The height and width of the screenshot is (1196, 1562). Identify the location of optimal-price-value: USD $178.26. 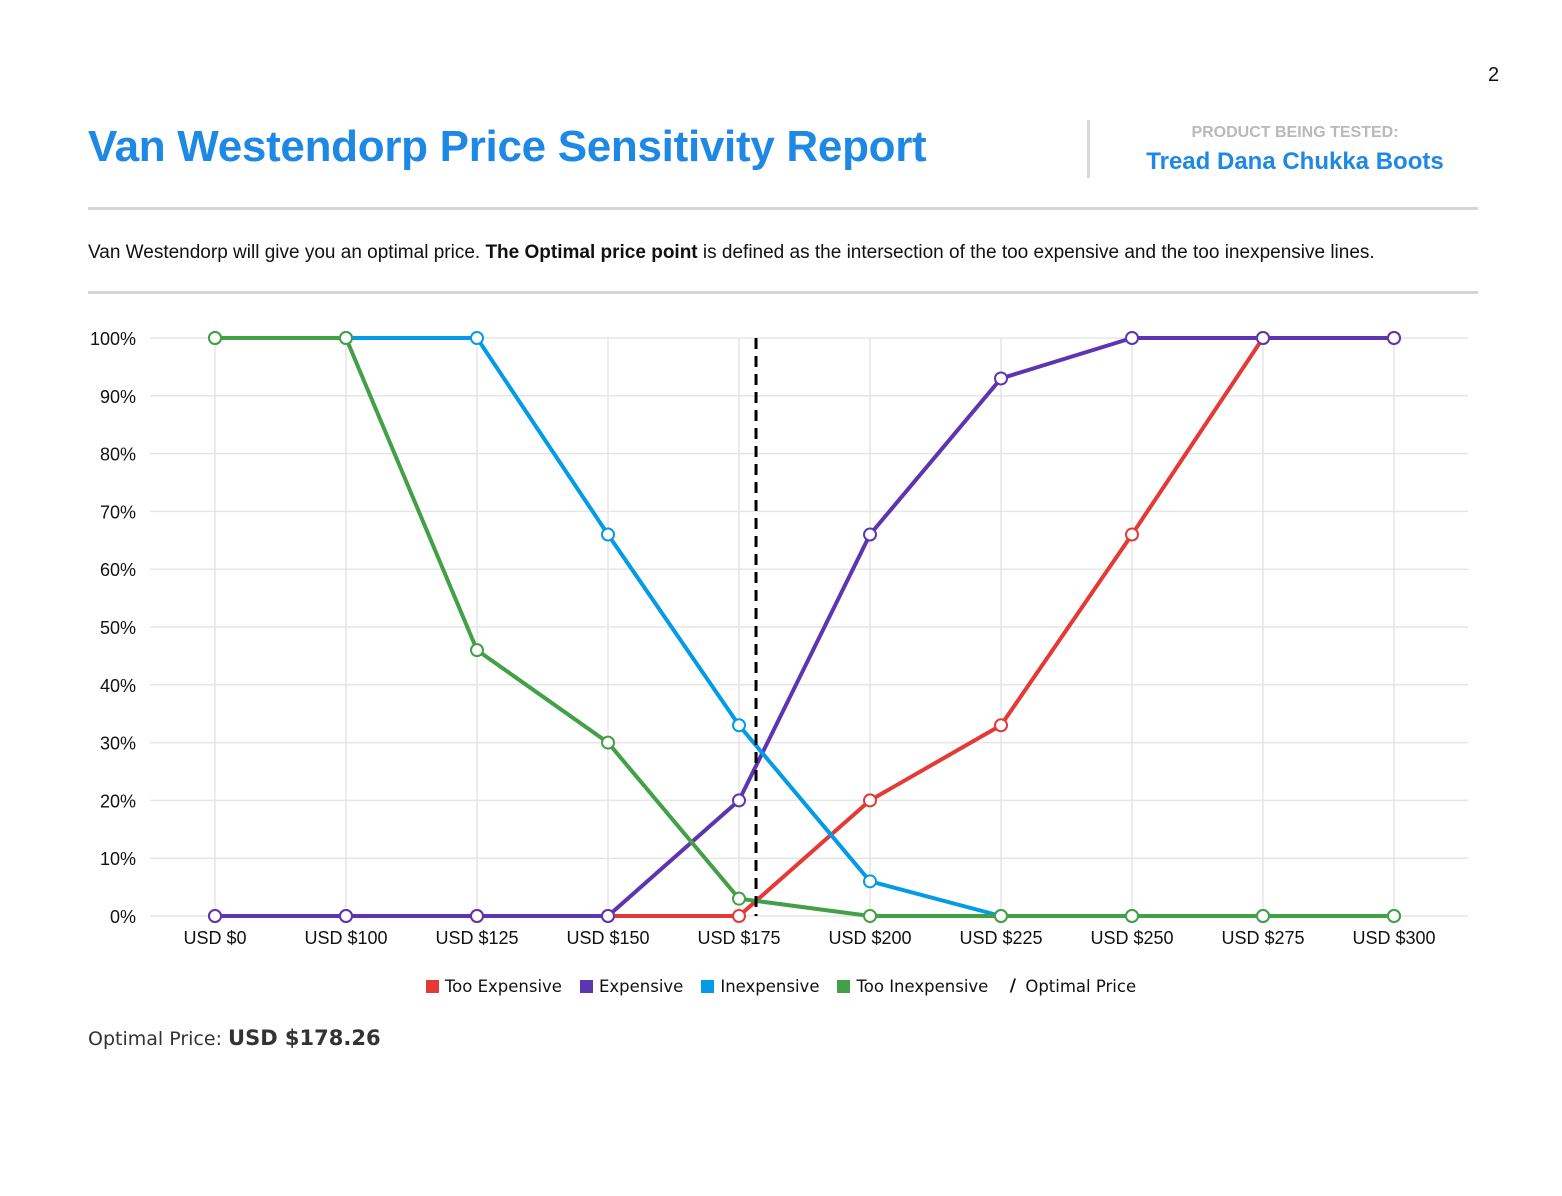
(304, 1038).